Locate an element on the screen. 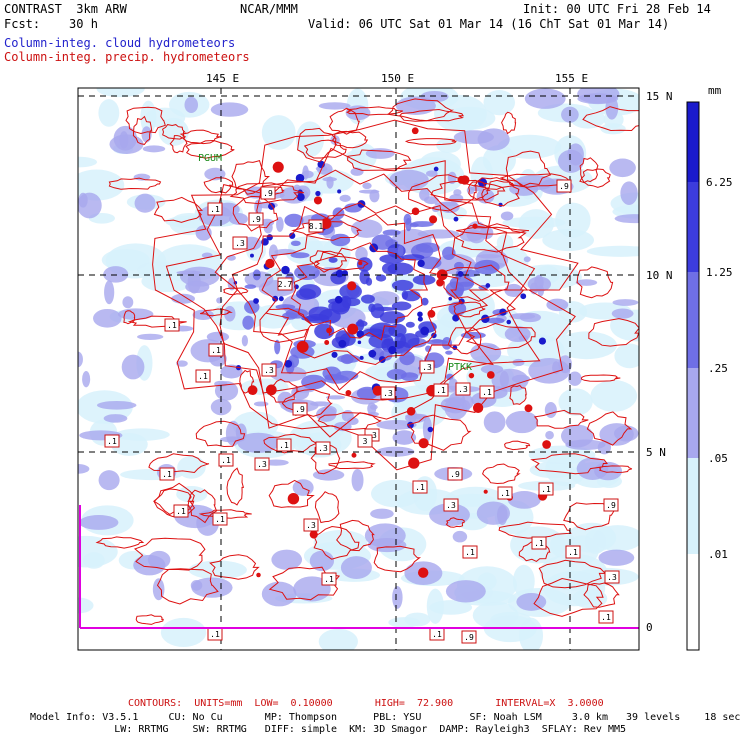  org-label: NCAR/MMM is located at coordinates (269, 9).